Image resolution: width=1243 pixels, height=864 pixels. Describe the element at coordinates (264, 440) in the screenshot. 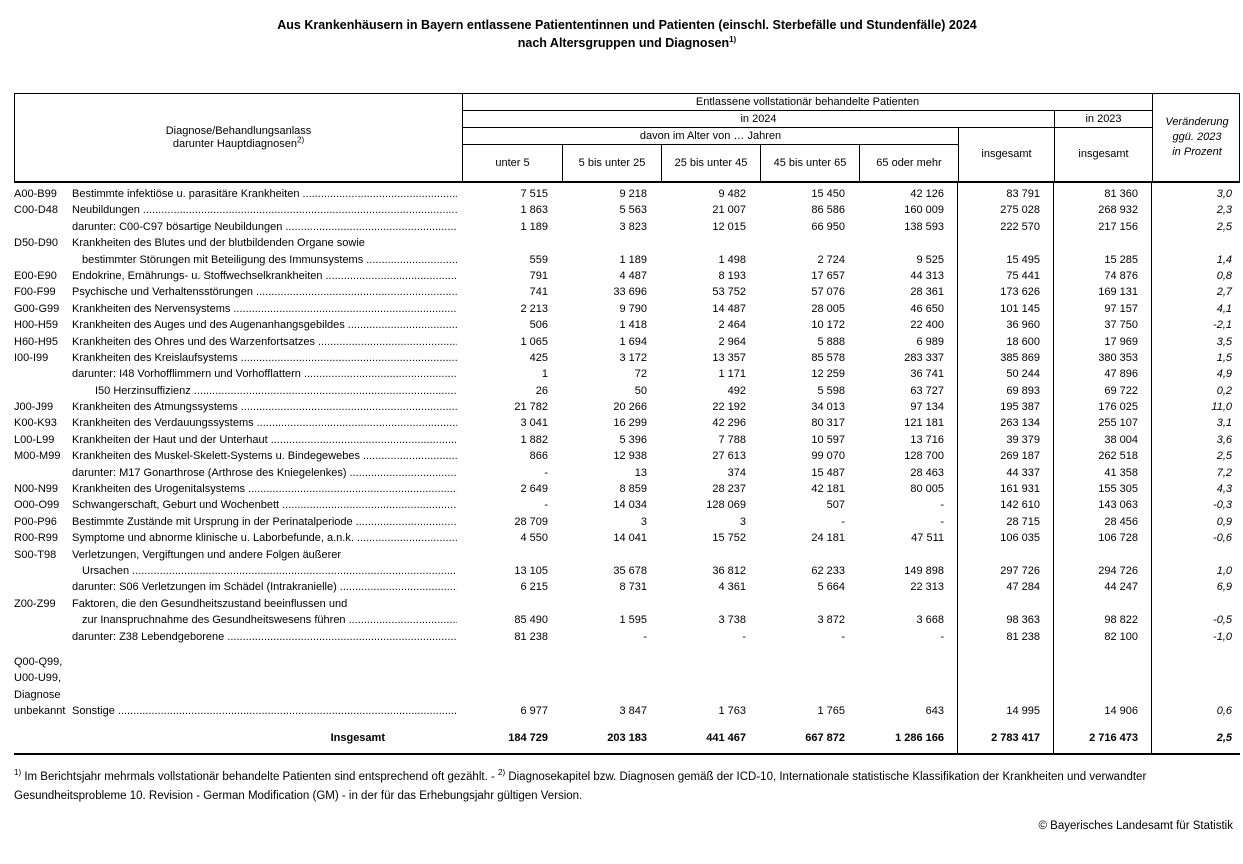

I see `row-label-wrap: Krankheiten der Haut und der Unterhaut` at that location.